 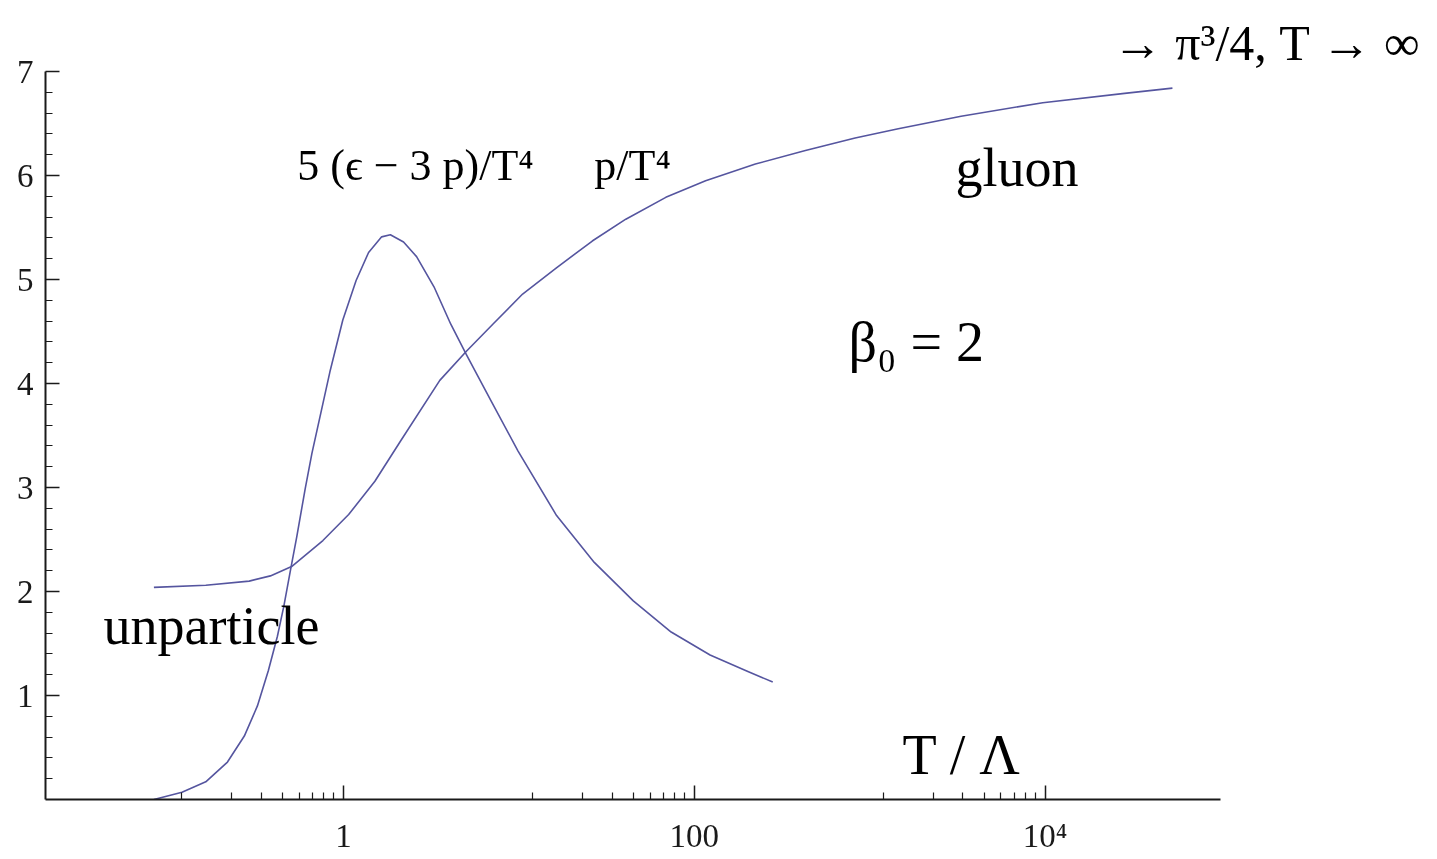 What do you see at coordinates (25, 591) in the screenshot?
I see `y-tick-label: 2` at bounding box center [25, 591].